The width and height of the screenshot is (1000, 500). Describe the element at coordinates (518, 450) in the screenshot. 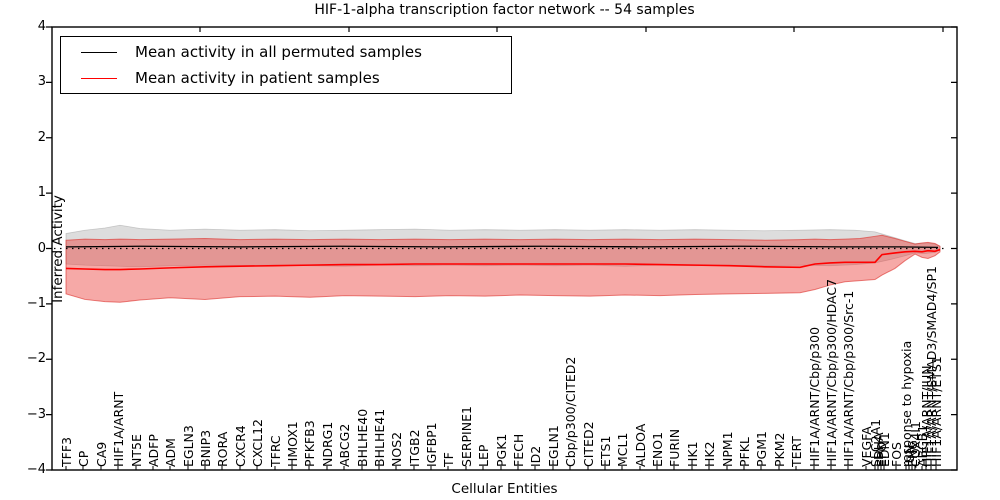

I see `x-axis-entity-label: FECH` at that location.